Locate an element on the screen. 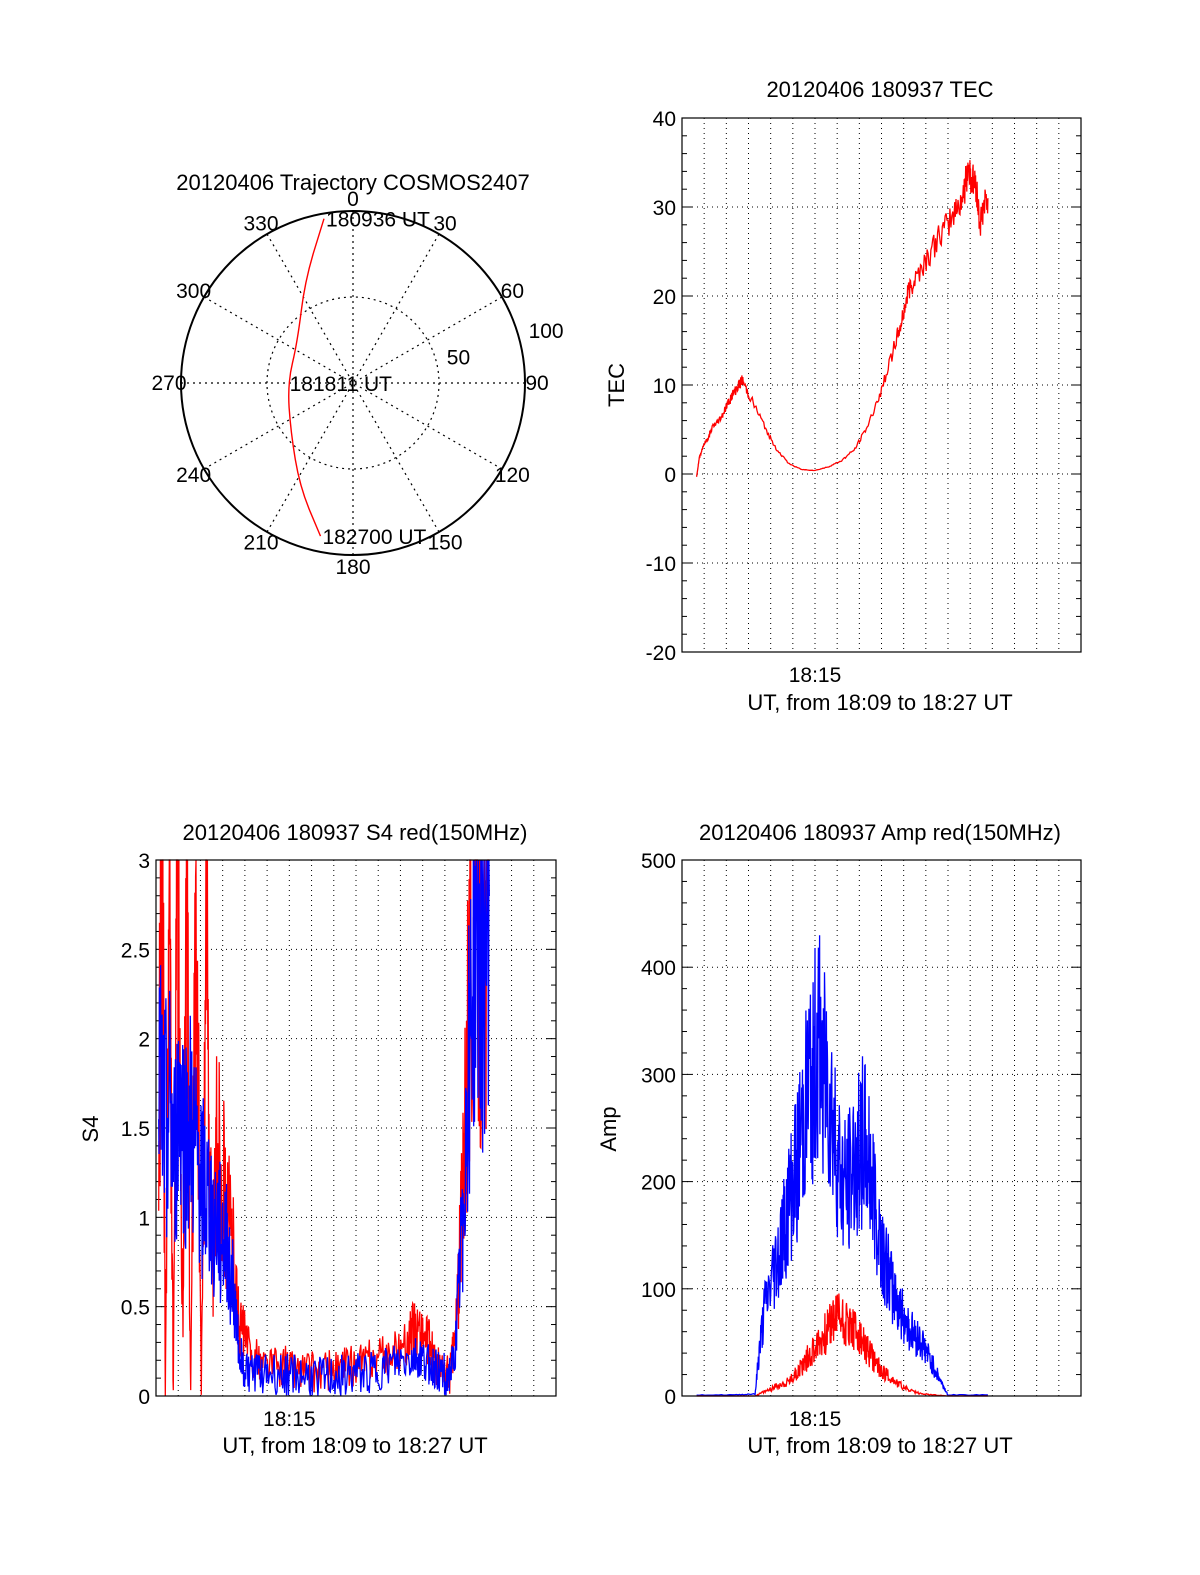  time-annotation: 181811 UT is located at coordinates (341, 384).